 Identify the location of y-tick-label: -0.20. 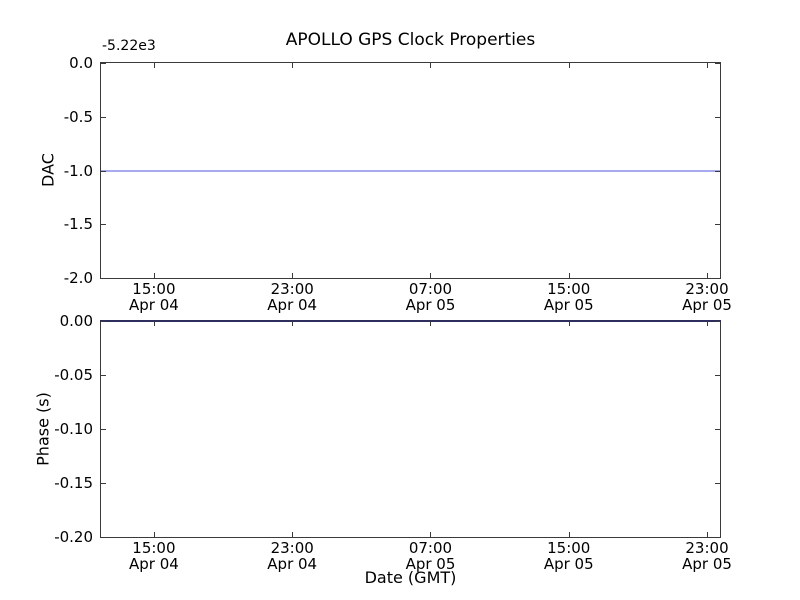
(73, 537).